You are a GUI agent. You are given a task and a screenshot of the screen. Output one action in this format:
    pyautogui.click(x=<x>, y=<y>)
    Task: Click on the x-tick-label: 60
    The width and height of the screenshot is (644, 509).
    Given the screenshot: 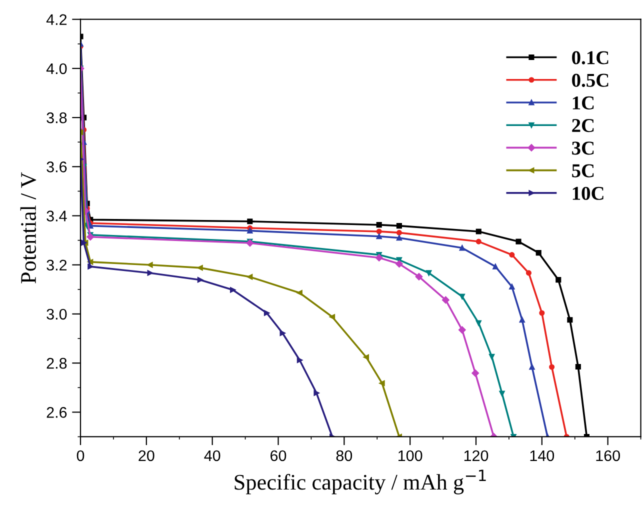 What is the action you would take?
    pyautogui.click(x=278, y=456)
    